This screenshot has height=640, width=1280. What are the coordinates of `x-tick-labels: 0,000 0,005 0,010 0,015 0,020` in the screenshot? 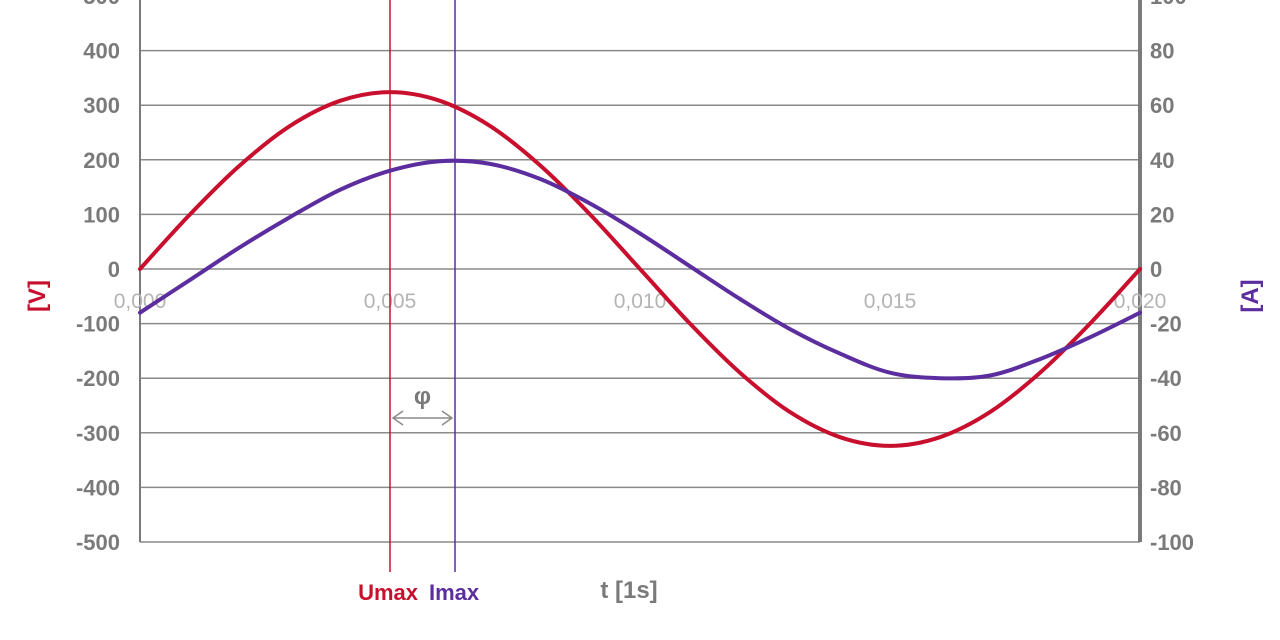 It's located at (640, 301).